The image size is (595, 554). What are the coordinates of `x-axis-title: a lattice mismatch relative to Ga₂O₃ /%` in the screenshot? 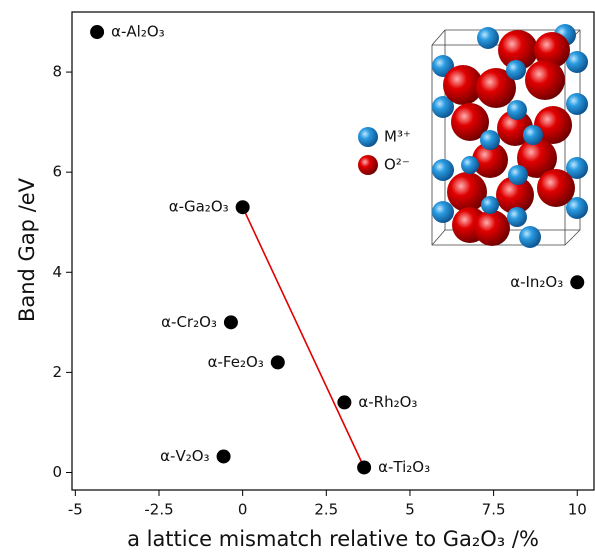 It's located at (333, 539).